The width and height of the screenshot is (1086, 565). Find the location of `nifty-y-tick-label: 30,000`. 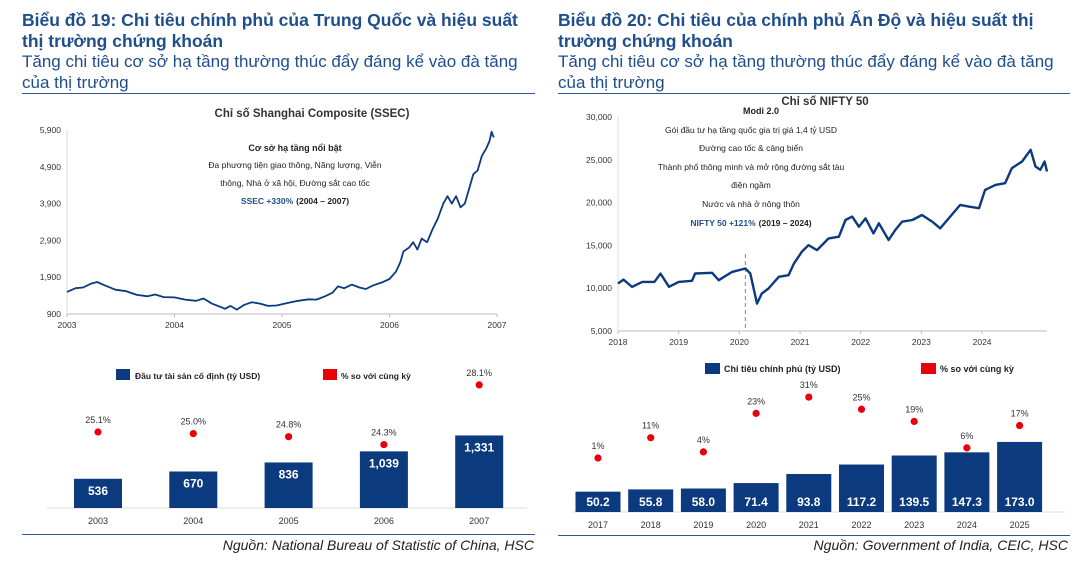

nifty-y-tick-label: 30,000 is located at coordinates (599, 117).